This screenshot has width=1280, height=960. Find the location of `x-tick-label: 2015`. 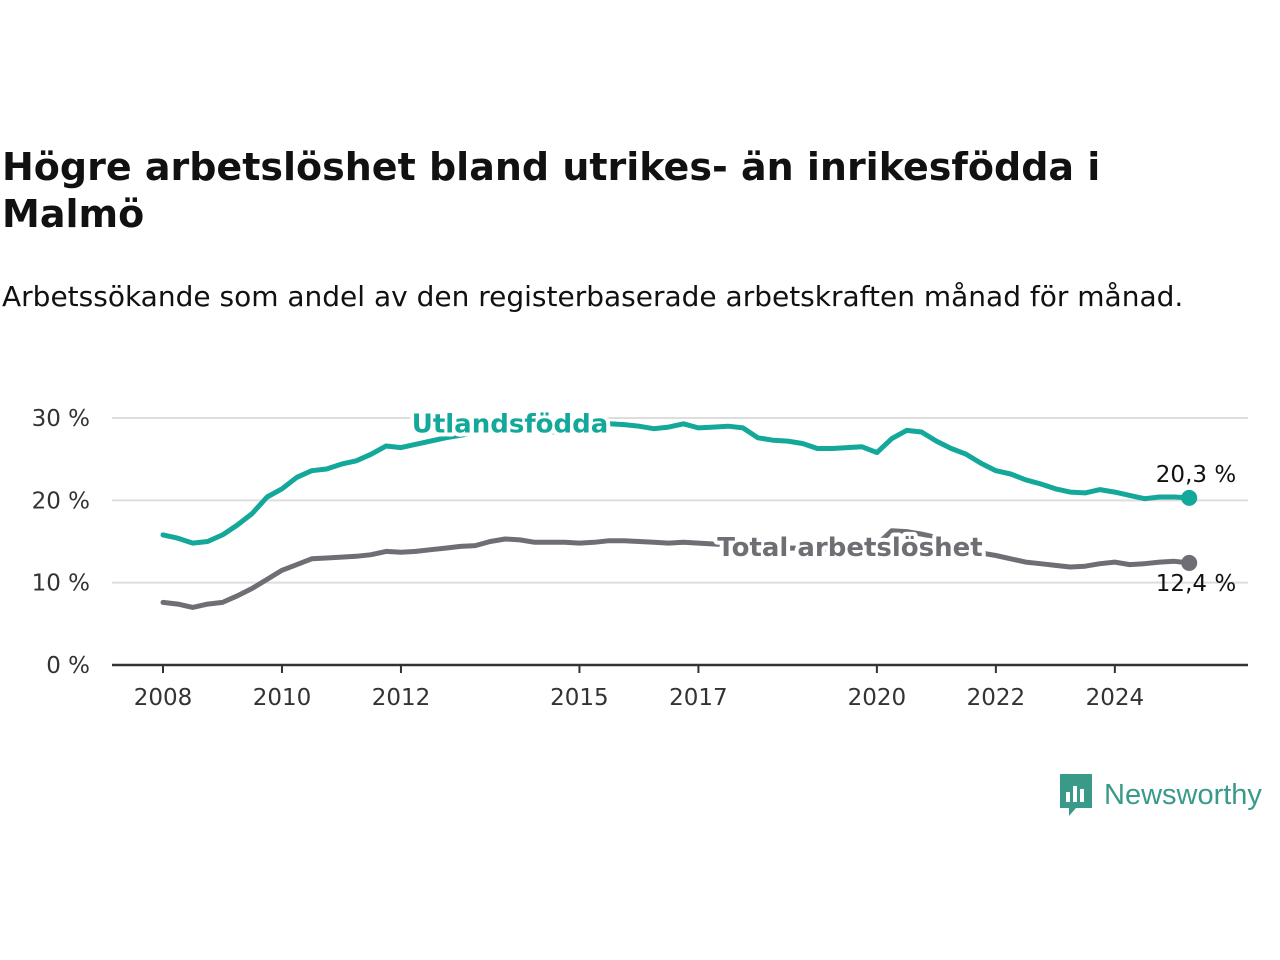

x-tick-label: 2015 is located at coordinates (579, 698).